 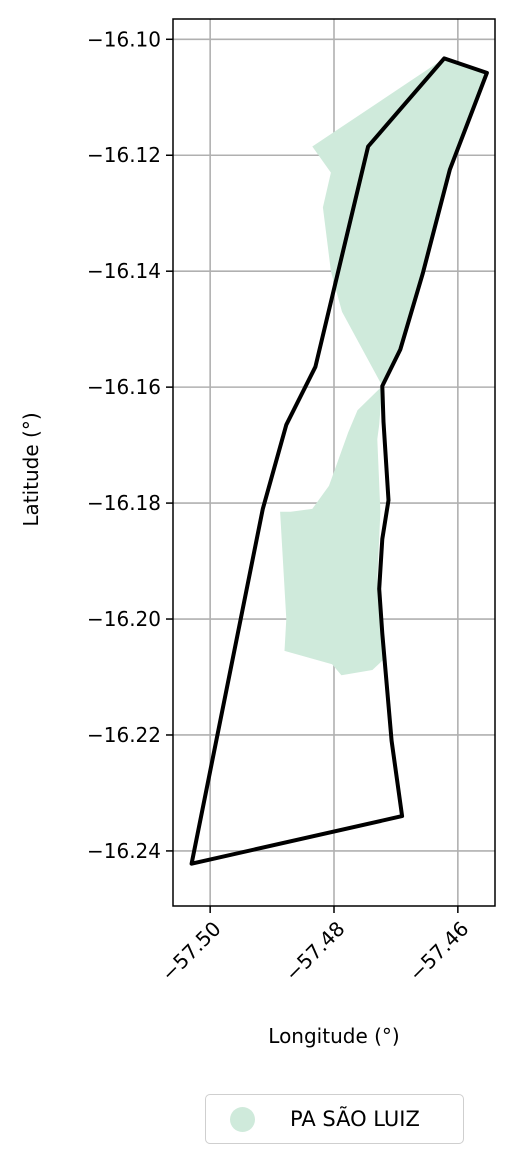 I want to click on y-tick-label: −16.10, so click(x=124, y=39).